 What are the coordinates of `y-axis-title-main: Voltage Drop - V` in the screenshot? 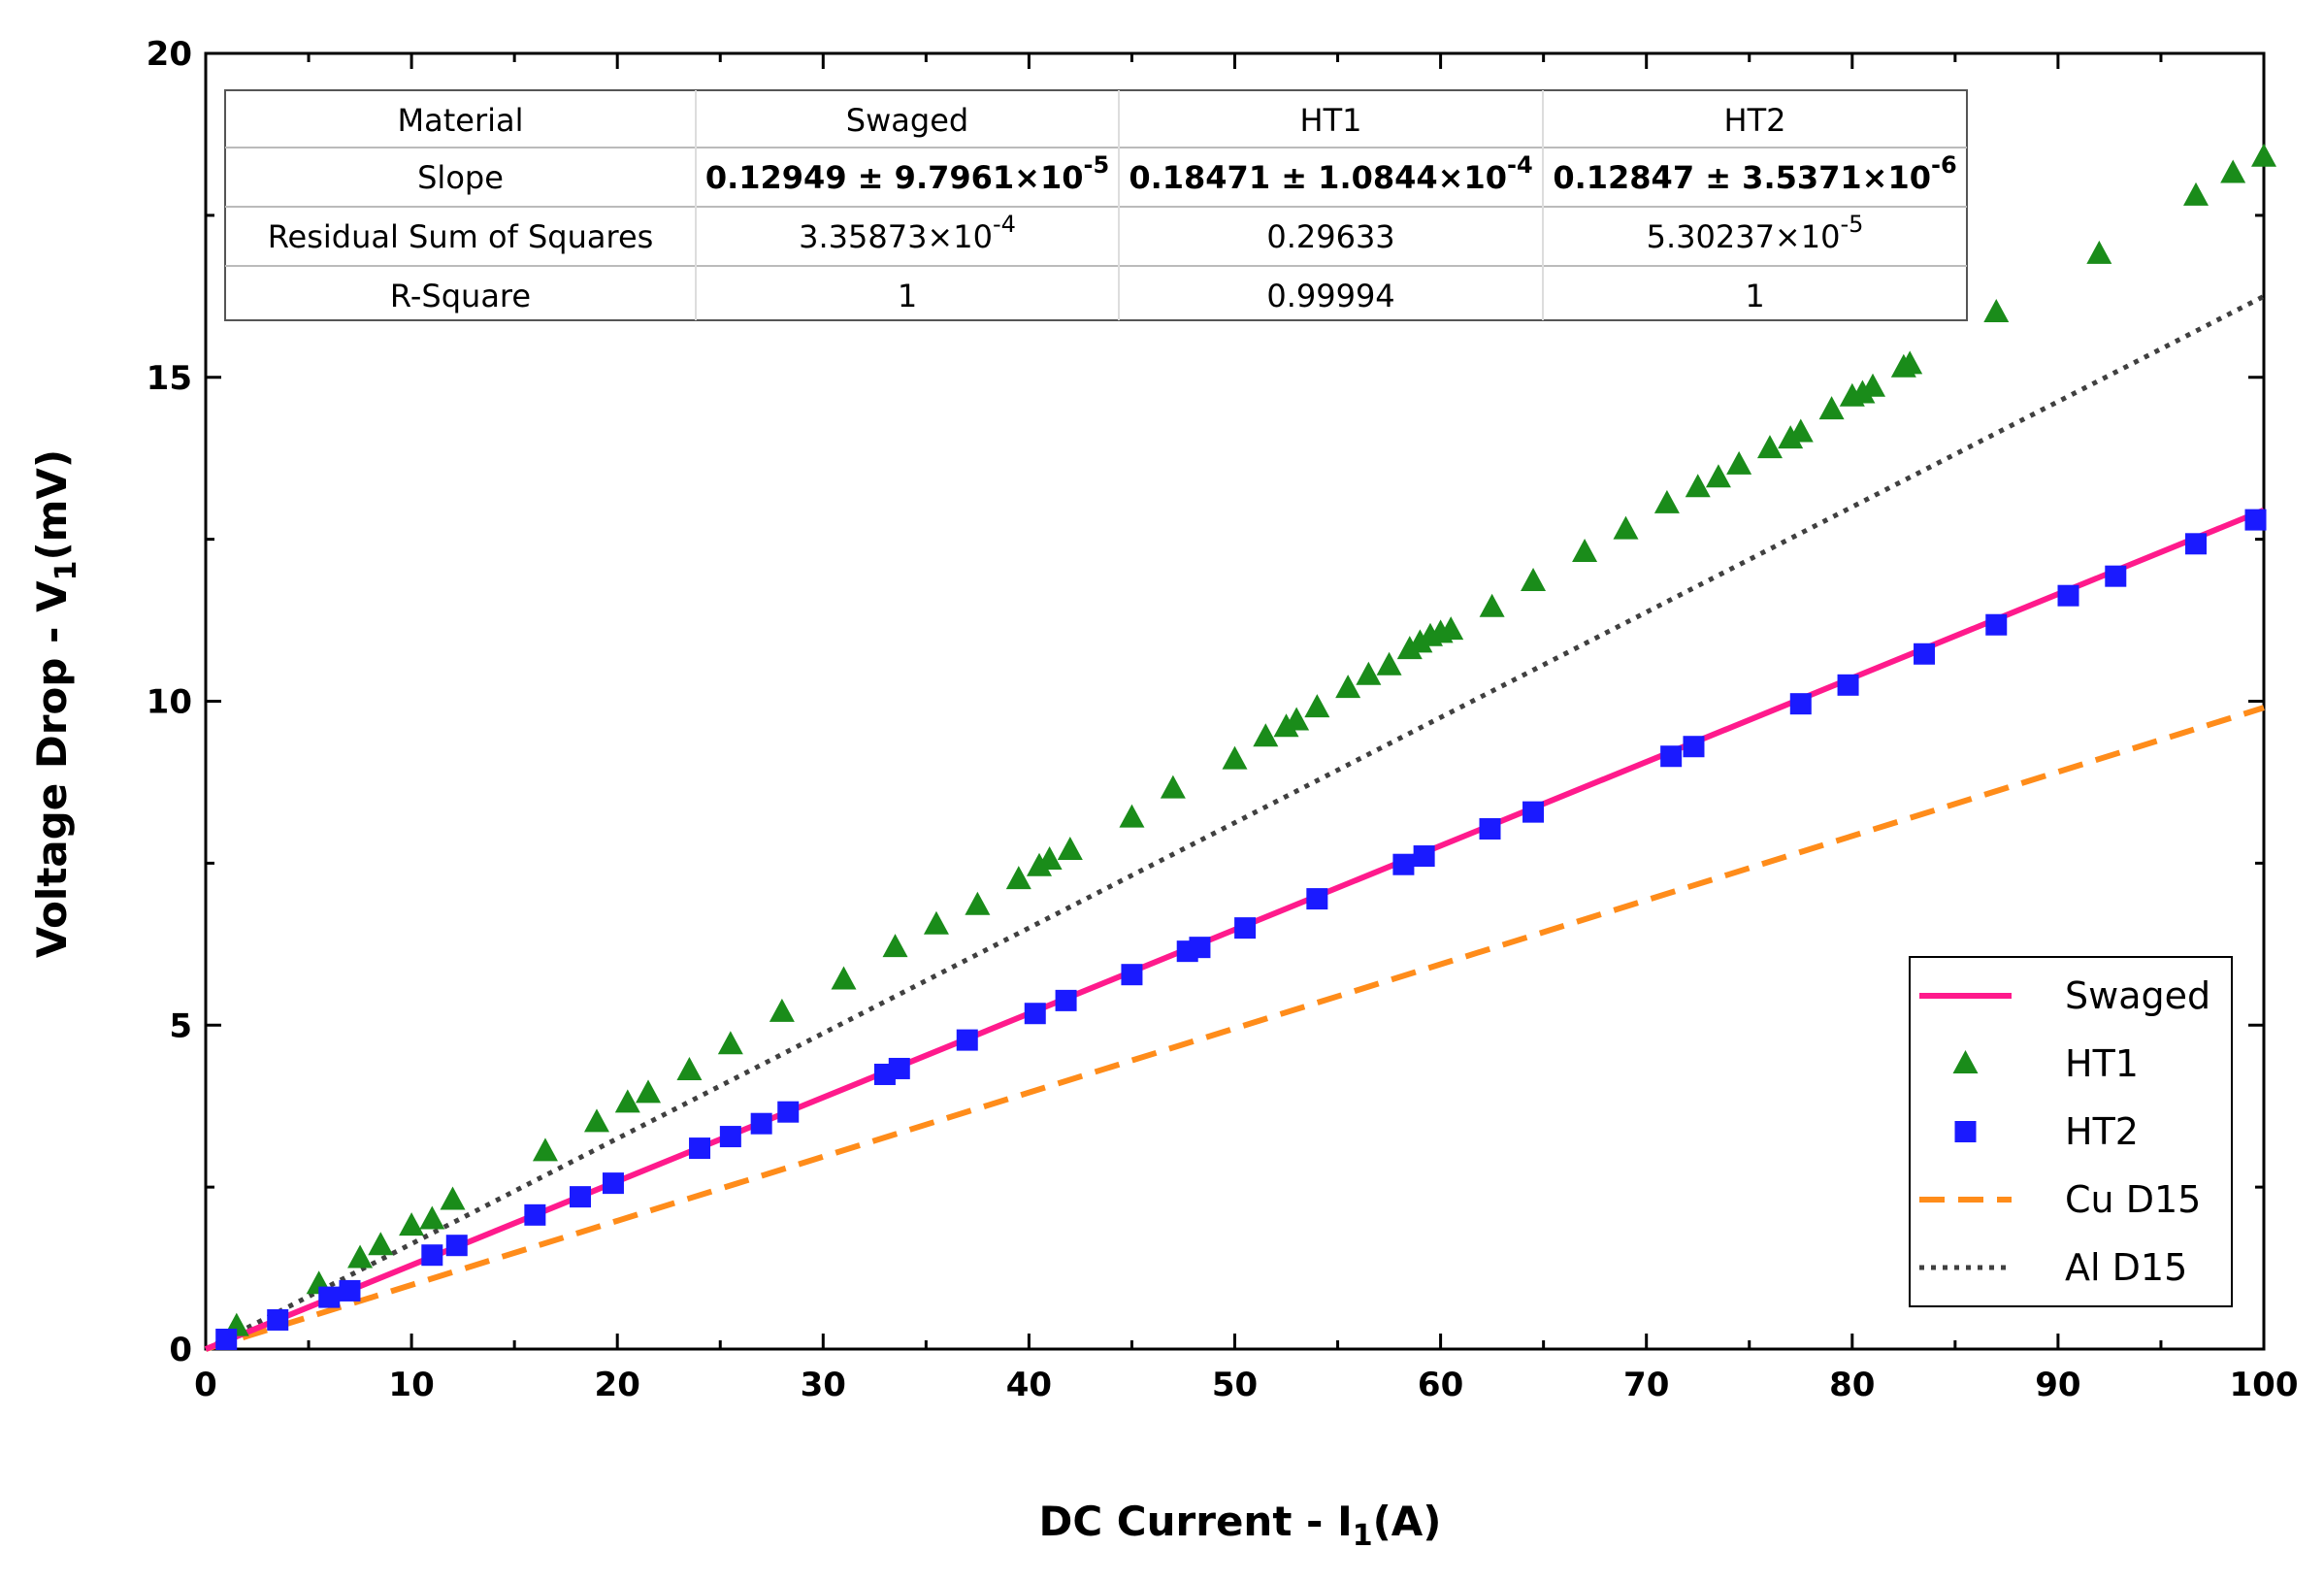 It's located at (52, 769).